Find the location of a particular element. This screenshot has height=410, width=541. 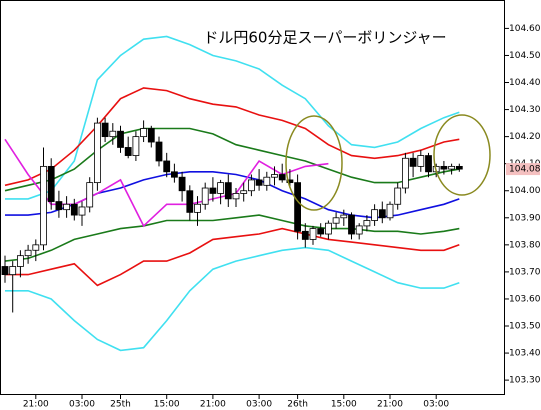

y-tick-label: 104.00 is located at coordinates (525, 191).